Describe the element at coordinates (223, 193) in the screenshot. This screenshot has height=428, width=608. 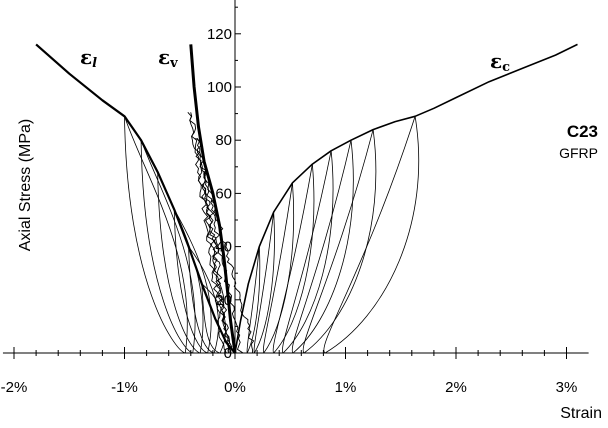
I see `y-tick-label: 60` at that location.